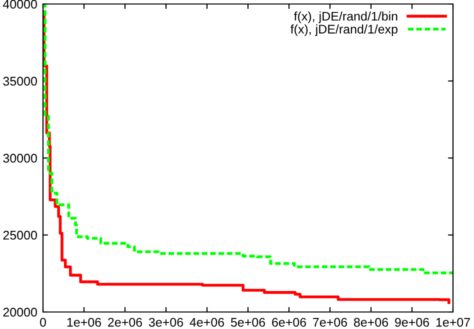 Image resolution: width=474 pixels, height=329 pixels. What do you see at coordinates (166, 322) in the screenshot?
I see `x-tick-label: 3e+06` at bounding box center [166, 322].